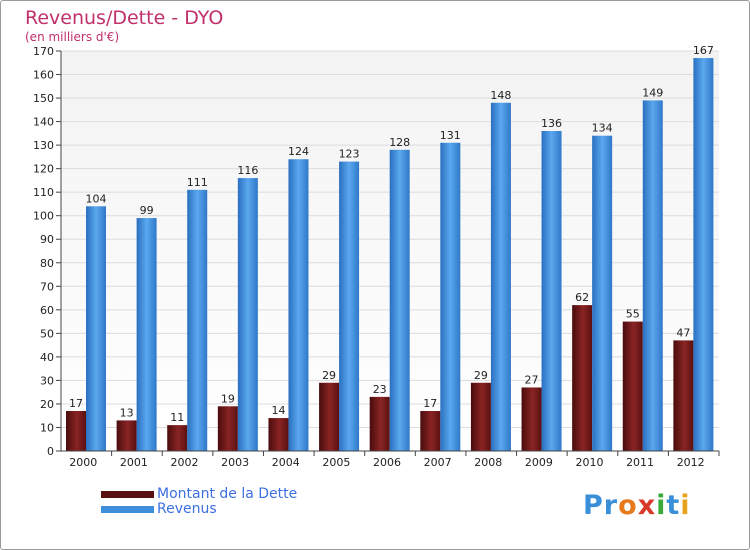 The width and height of the screenshot is (750, 550). What do you see at coordinates (611, 505) in the screenshot?
I see `logo-letter: r` at bounding box center [611, 505].